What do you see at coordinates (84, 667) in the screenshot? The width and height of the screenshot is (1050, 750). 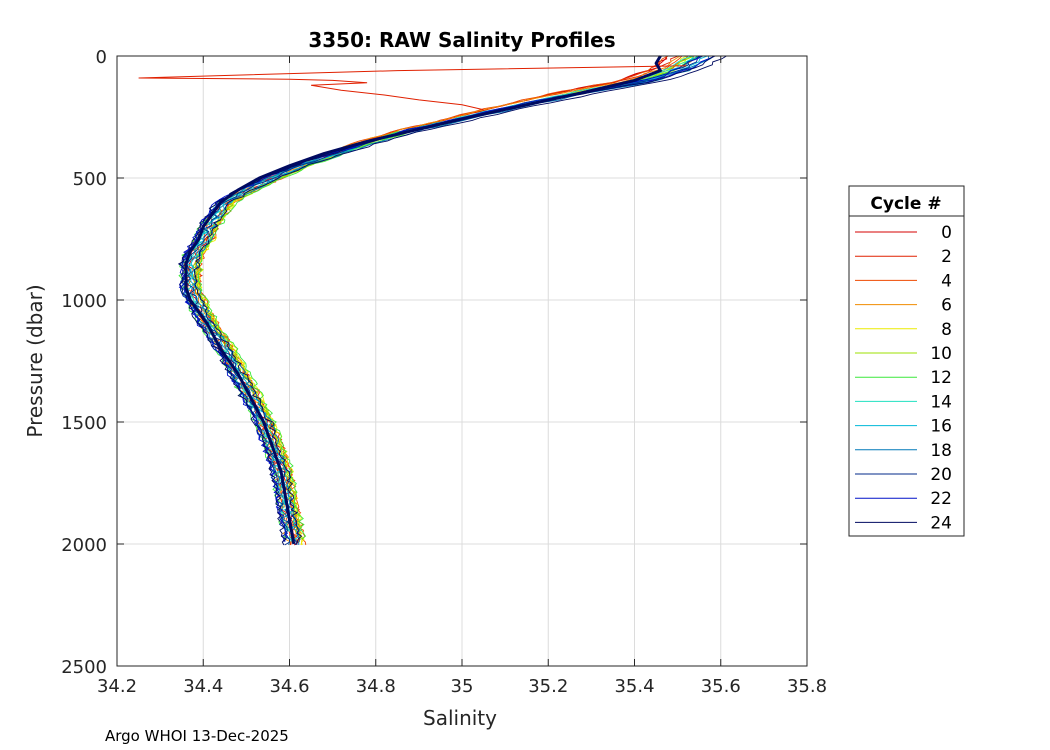 I see `y-tick-label: 2500` at bounding box center [84, 667].